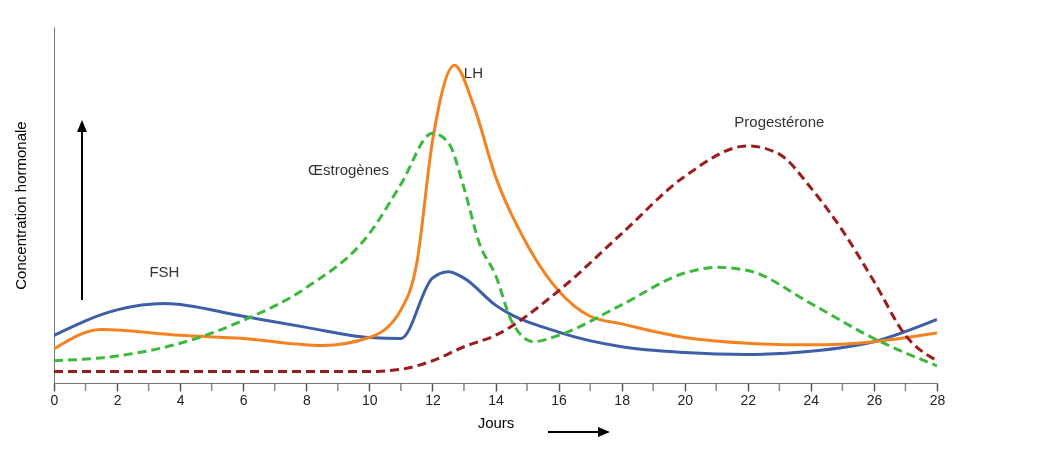  Describe the element at coordinates (180, 399) in the screenshot. I see `x-tick-label: 4` at that location.